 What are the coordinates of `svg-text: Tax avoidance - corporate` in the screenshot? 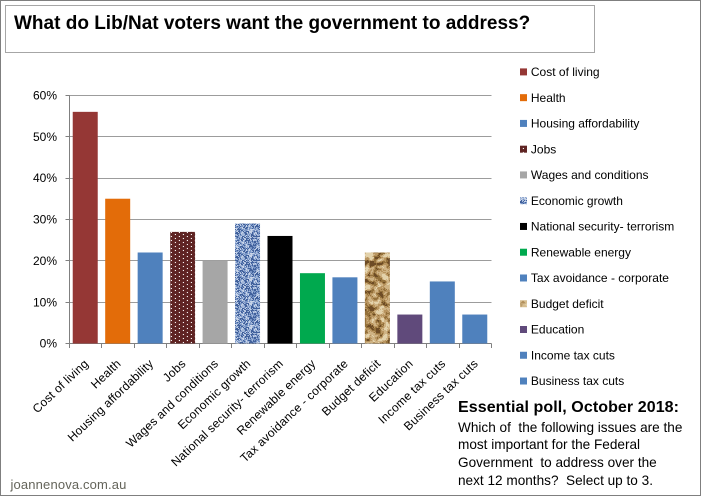 It's located at (600, 278).